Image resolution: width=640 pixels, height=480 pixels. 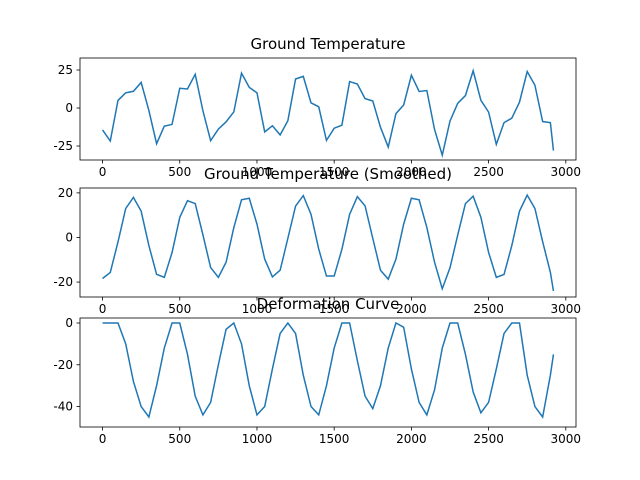 I want to click on chart-title: Deformation Curve, so click(x=328, y=304).